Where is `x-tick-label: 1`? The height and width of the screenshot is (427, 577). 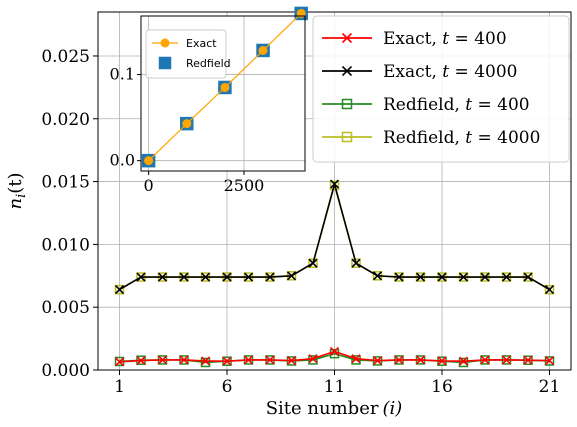
x-tick-label: 1 is located at coordinates (119, 387).